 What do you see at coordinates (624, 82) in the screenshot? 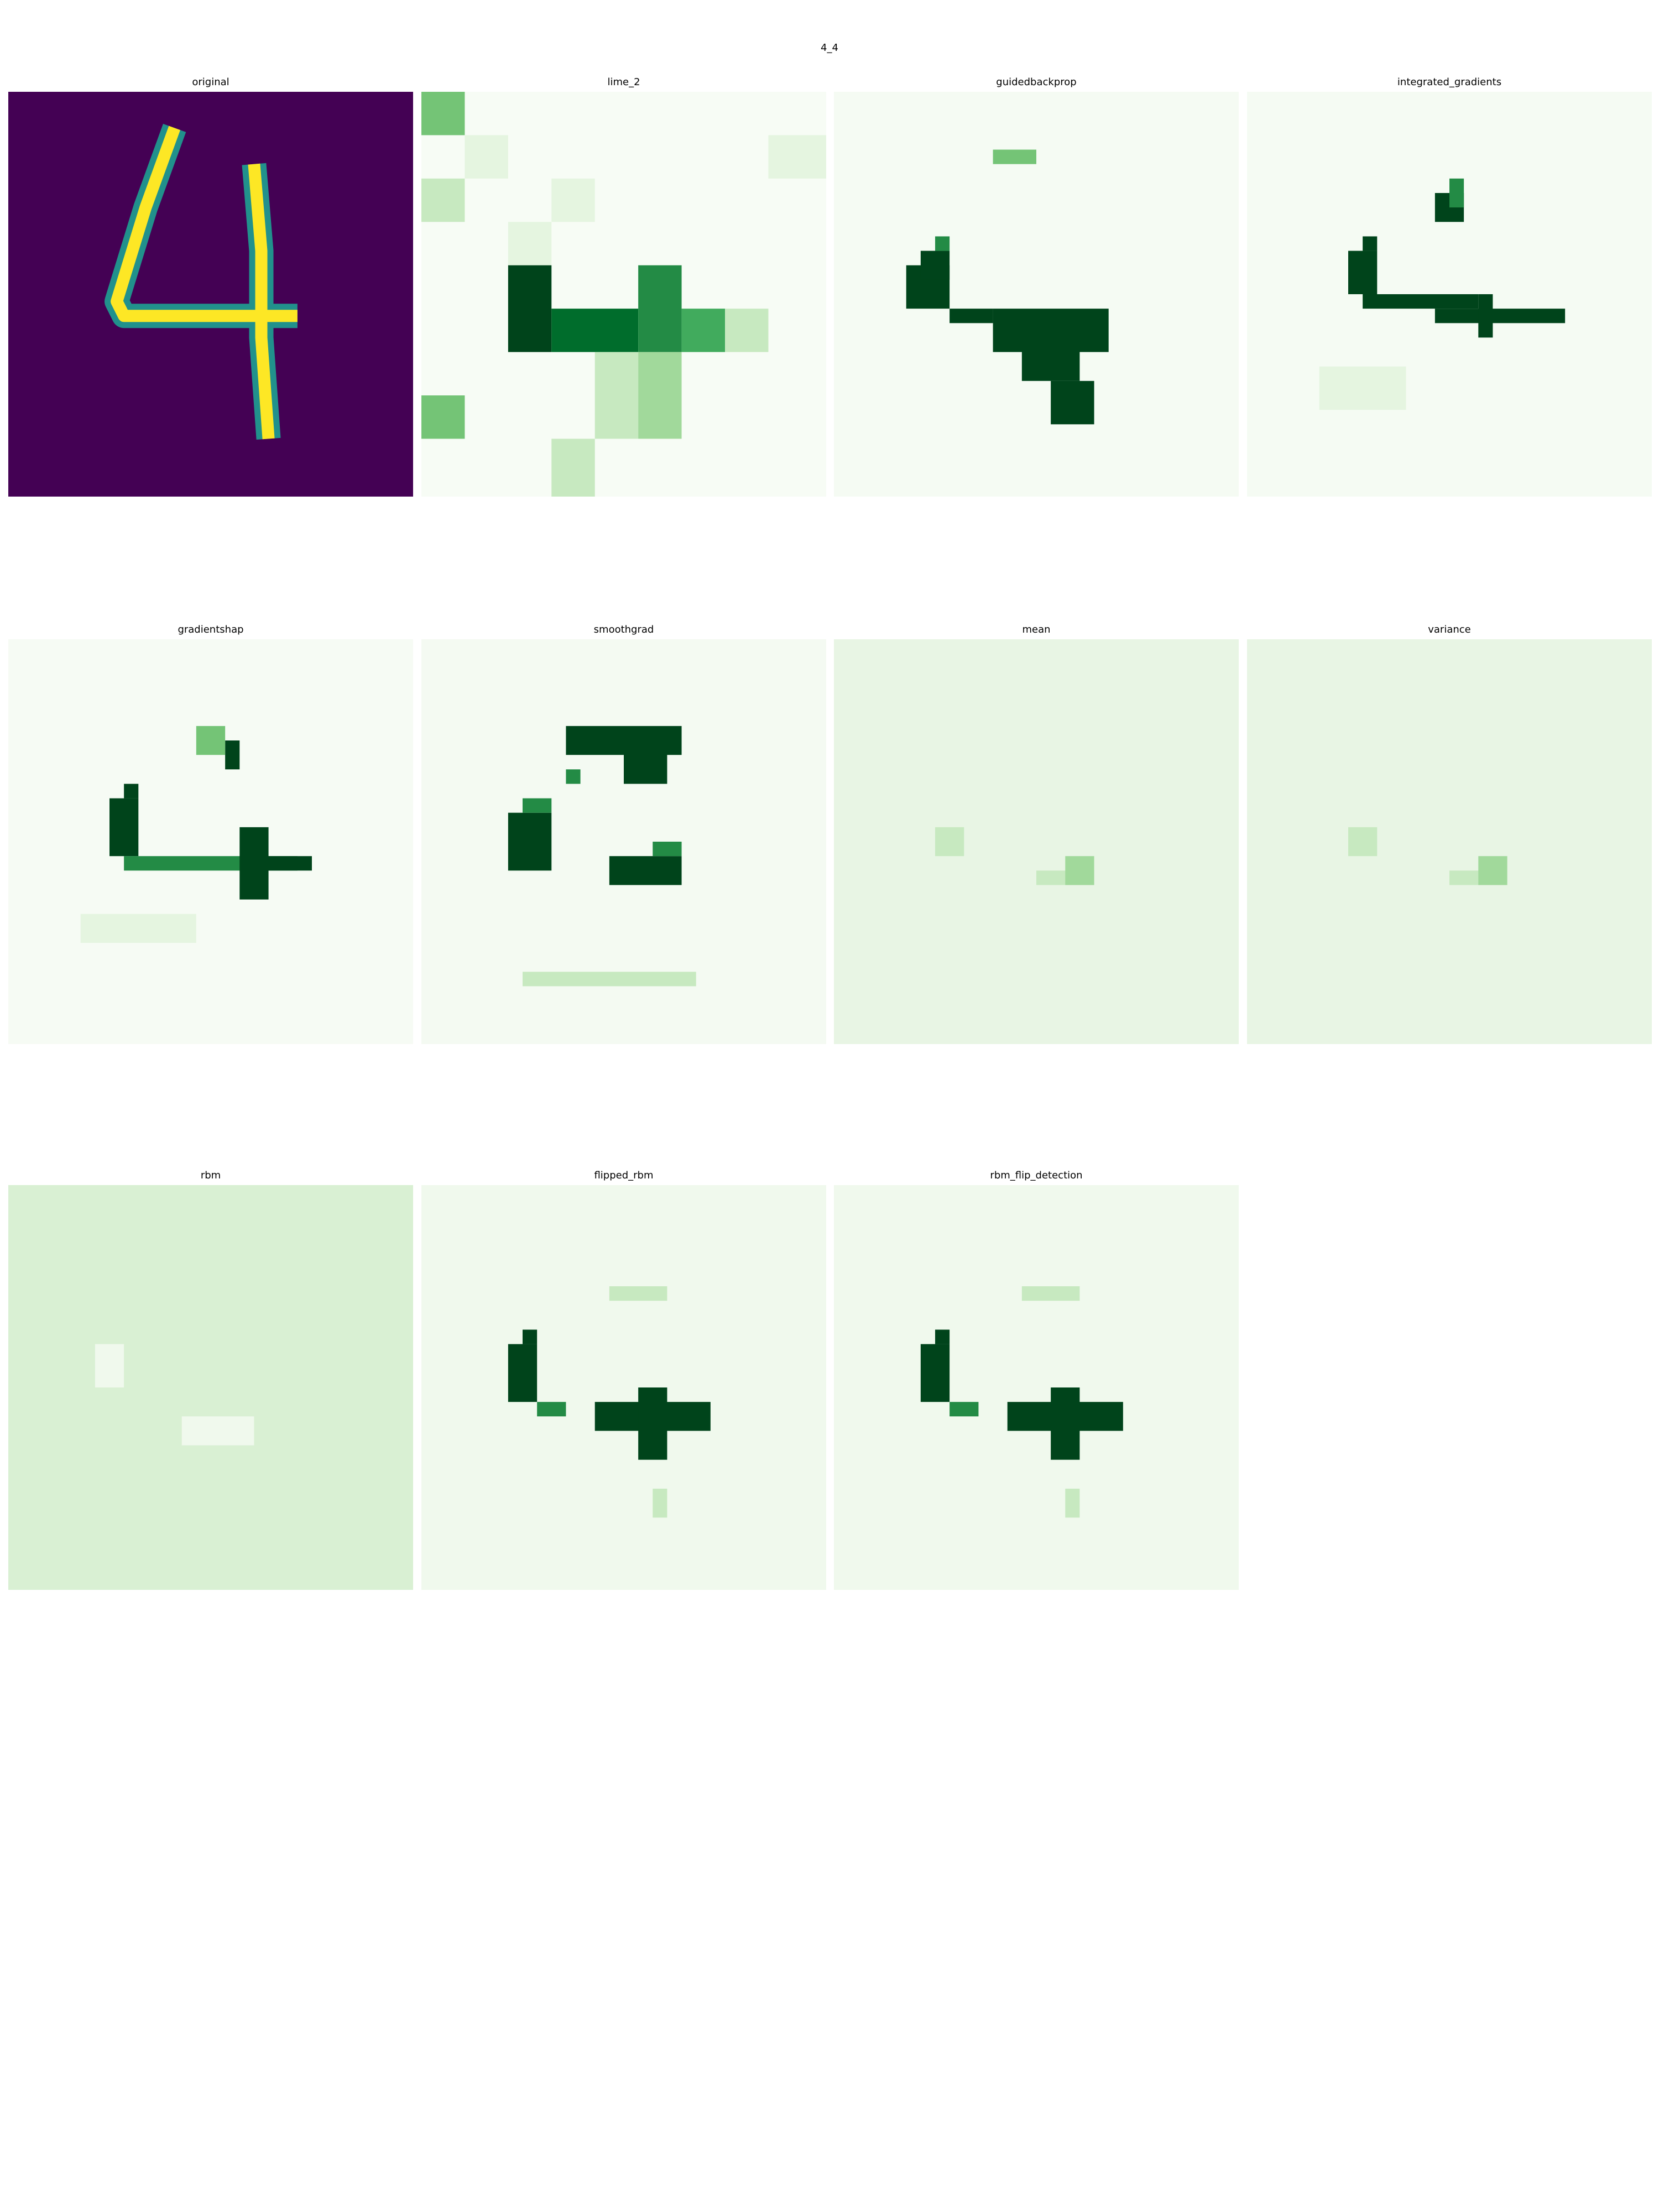
I see `panel-title: lime_2` at bounding box center [624, 82].